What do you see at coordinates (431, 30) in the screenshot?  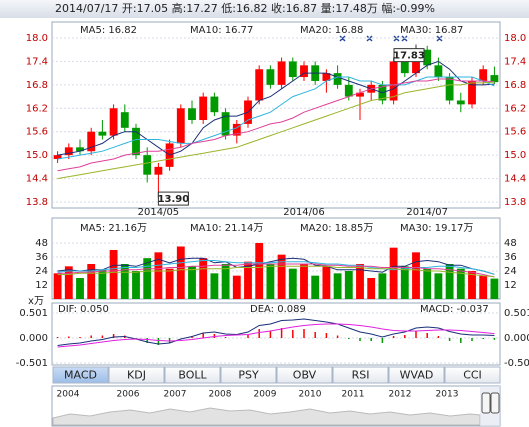 I see `legend-entry: MA30: 16.87` at bounding box center [431, 30].